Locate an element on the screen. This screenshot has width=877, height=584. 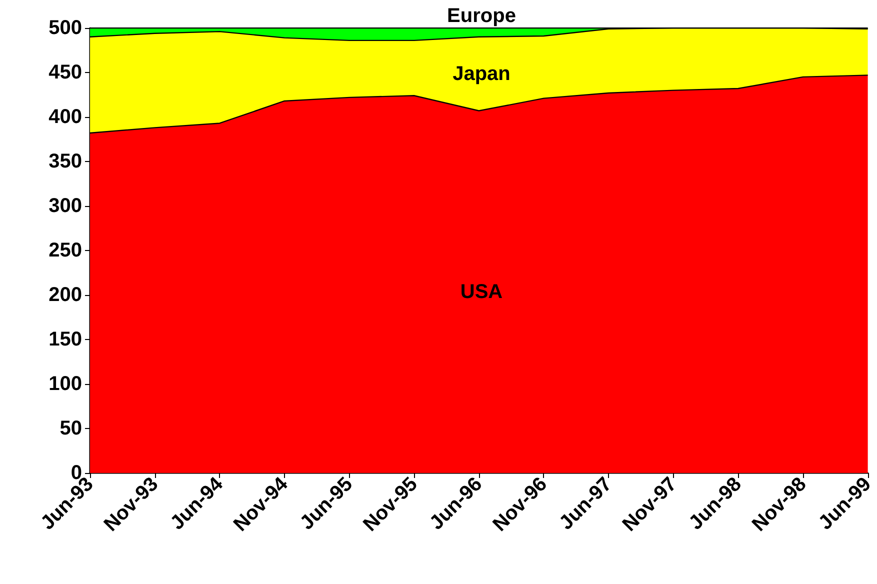
y-tick-label: 400 is located at coordinates (65, 117).